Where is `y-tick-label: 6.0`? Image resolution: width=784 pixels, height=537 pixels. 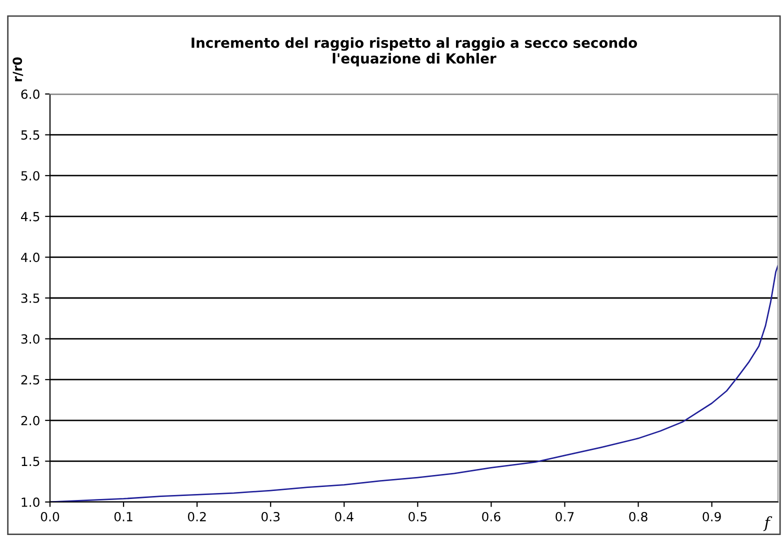
y-tick-label: 6.0 is located at coordinates (30, 94).